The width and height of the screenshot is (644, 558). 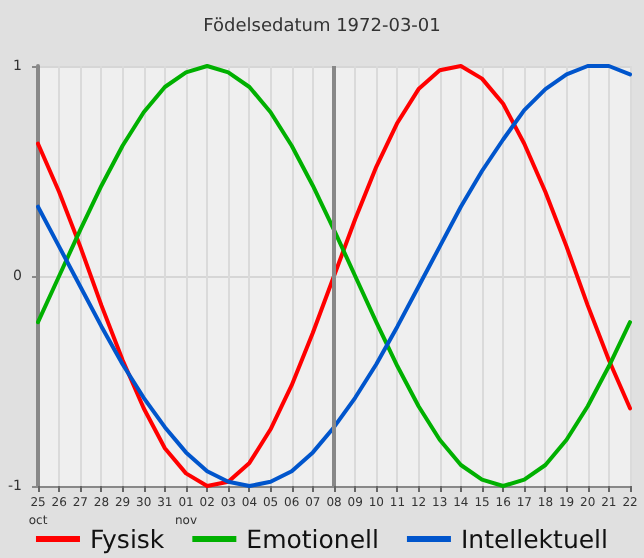 What do you see at coordinates (322, 27) in the screenshot?
I see `chart-title: Födelsedatum 1972-03-01` at bounding box center [322, 27].